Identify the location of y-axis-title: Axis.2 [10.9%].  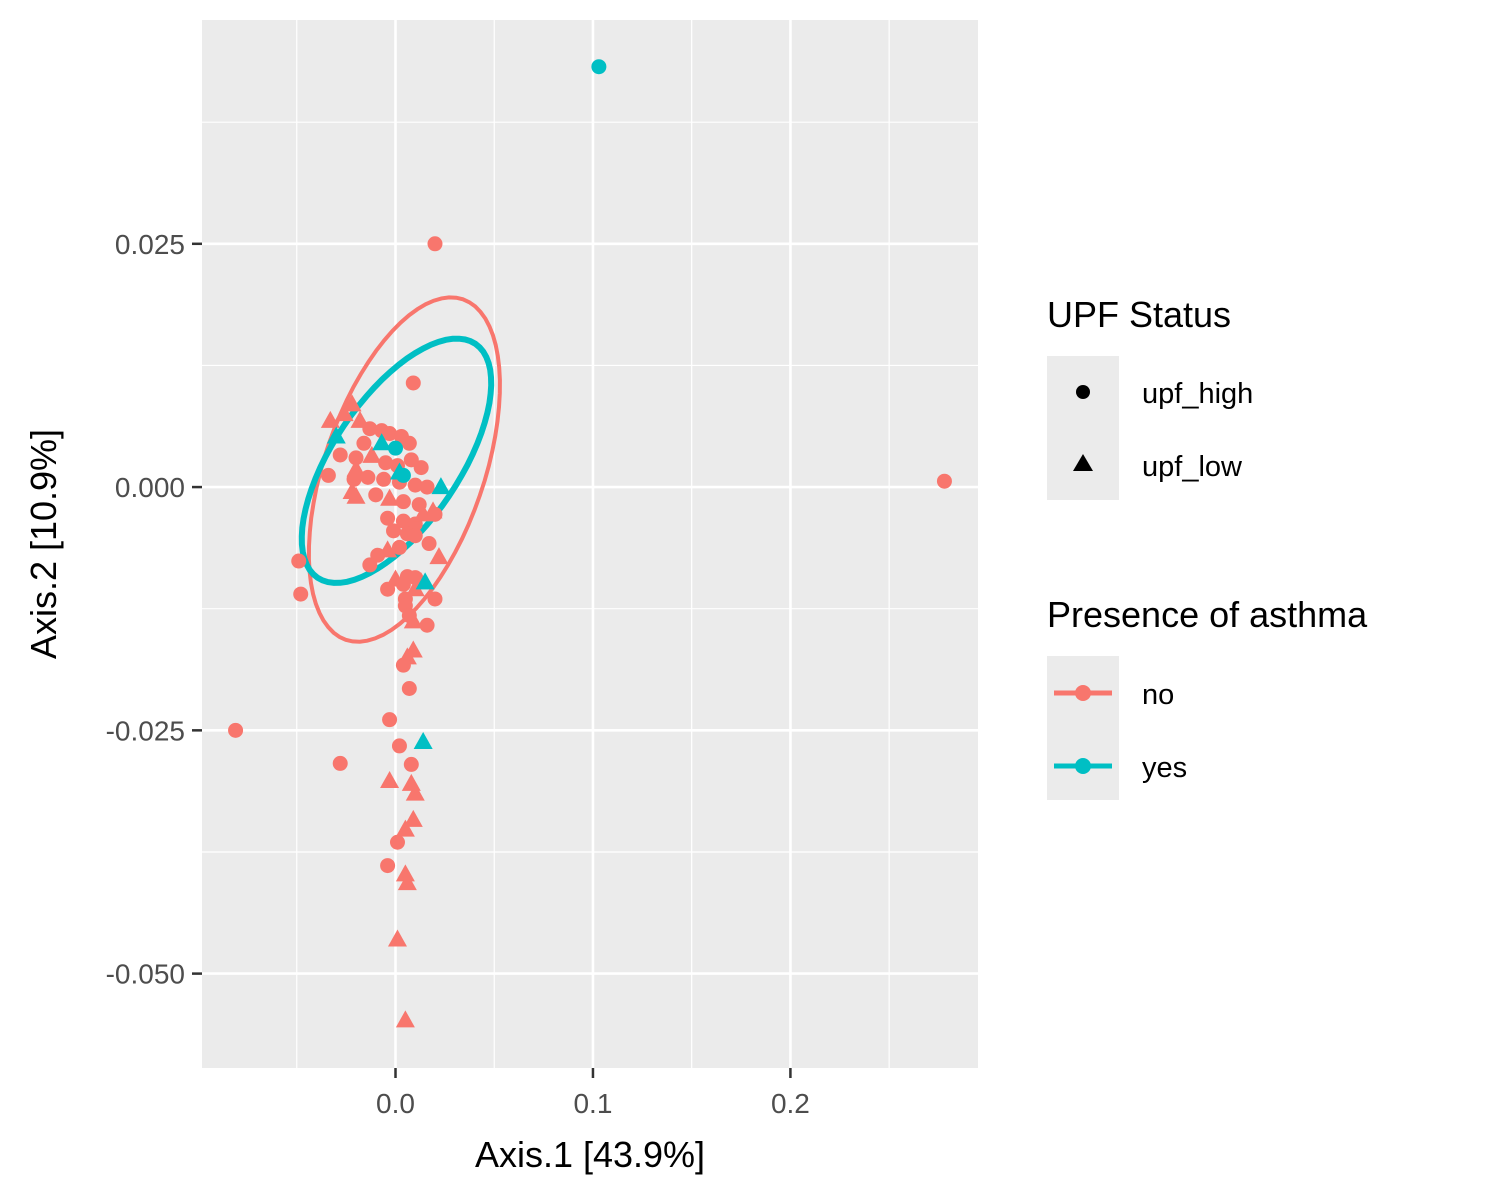
(43, 544).